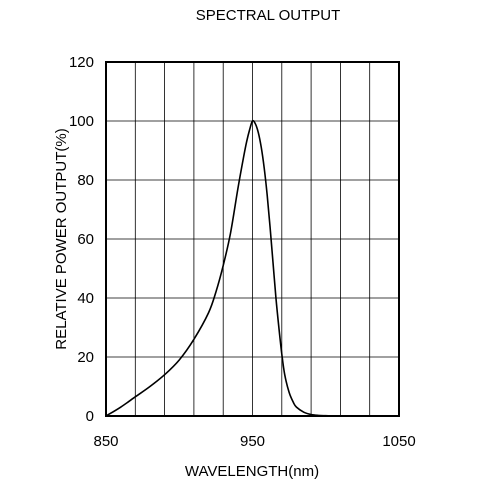 This screenshot has height=484, width=490. Describe the element at coordinates (252, 471) in the screenshot. I see `x-axis-label: WAVELENGTH(nm)` at that location.